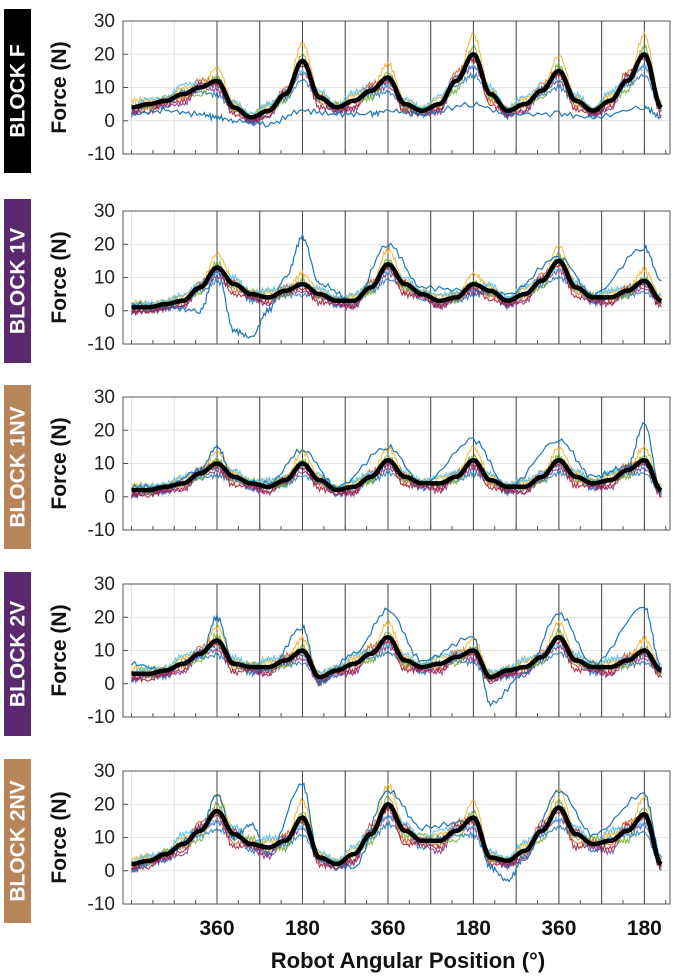 This screenshot has width=673, height=978. I want to click on block-label: BLOCK 1NV, so click(18, 466).